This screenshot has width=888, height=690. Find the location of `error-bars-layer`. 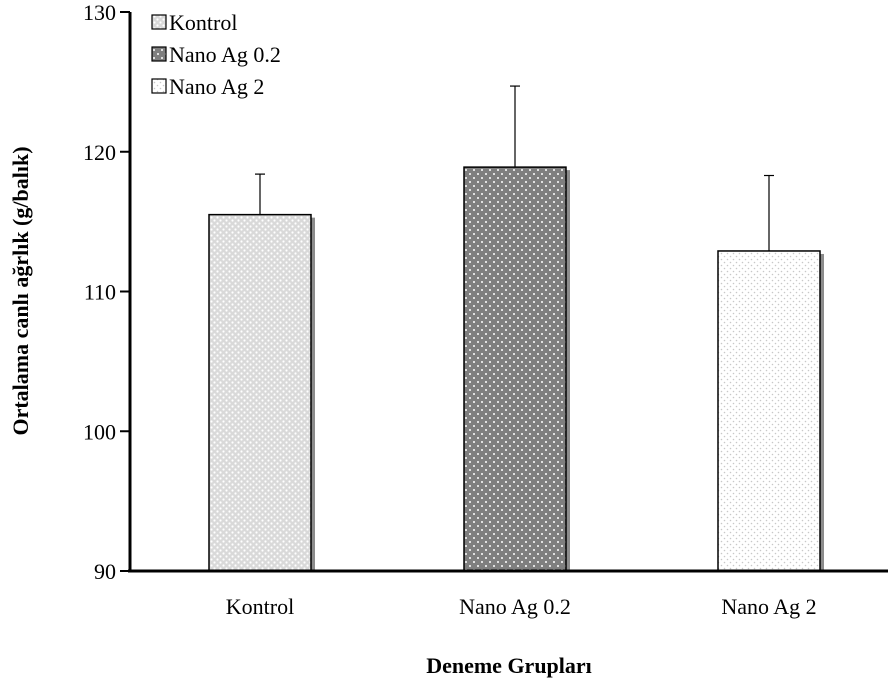

error-bars-layer is located at coordinates (514, 168).